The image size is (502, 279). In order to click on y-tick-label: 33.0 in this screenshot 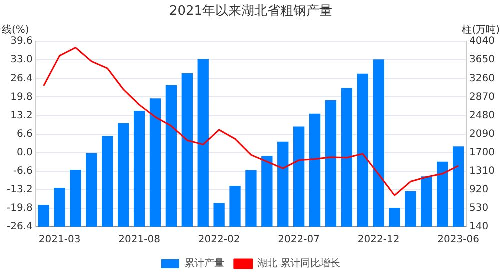, I will do `click(21, 60)`.